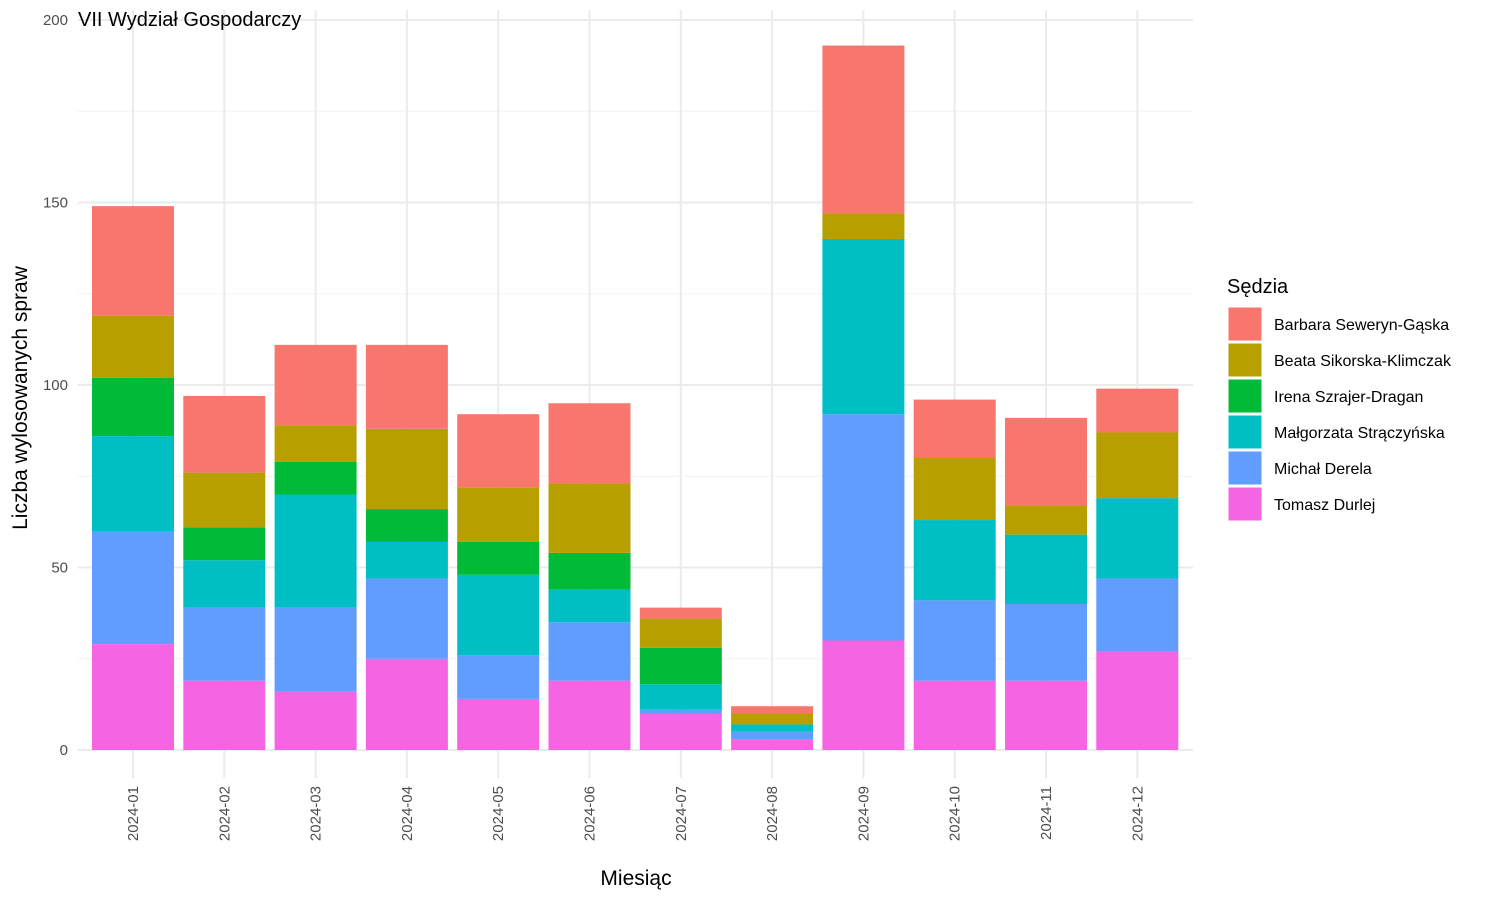 The height and width of the screenshot is (900, 1500). Describe the element at coordinates (1137, 813) in the screenshot. I see `x-tick-label: 2024-12` at that location.